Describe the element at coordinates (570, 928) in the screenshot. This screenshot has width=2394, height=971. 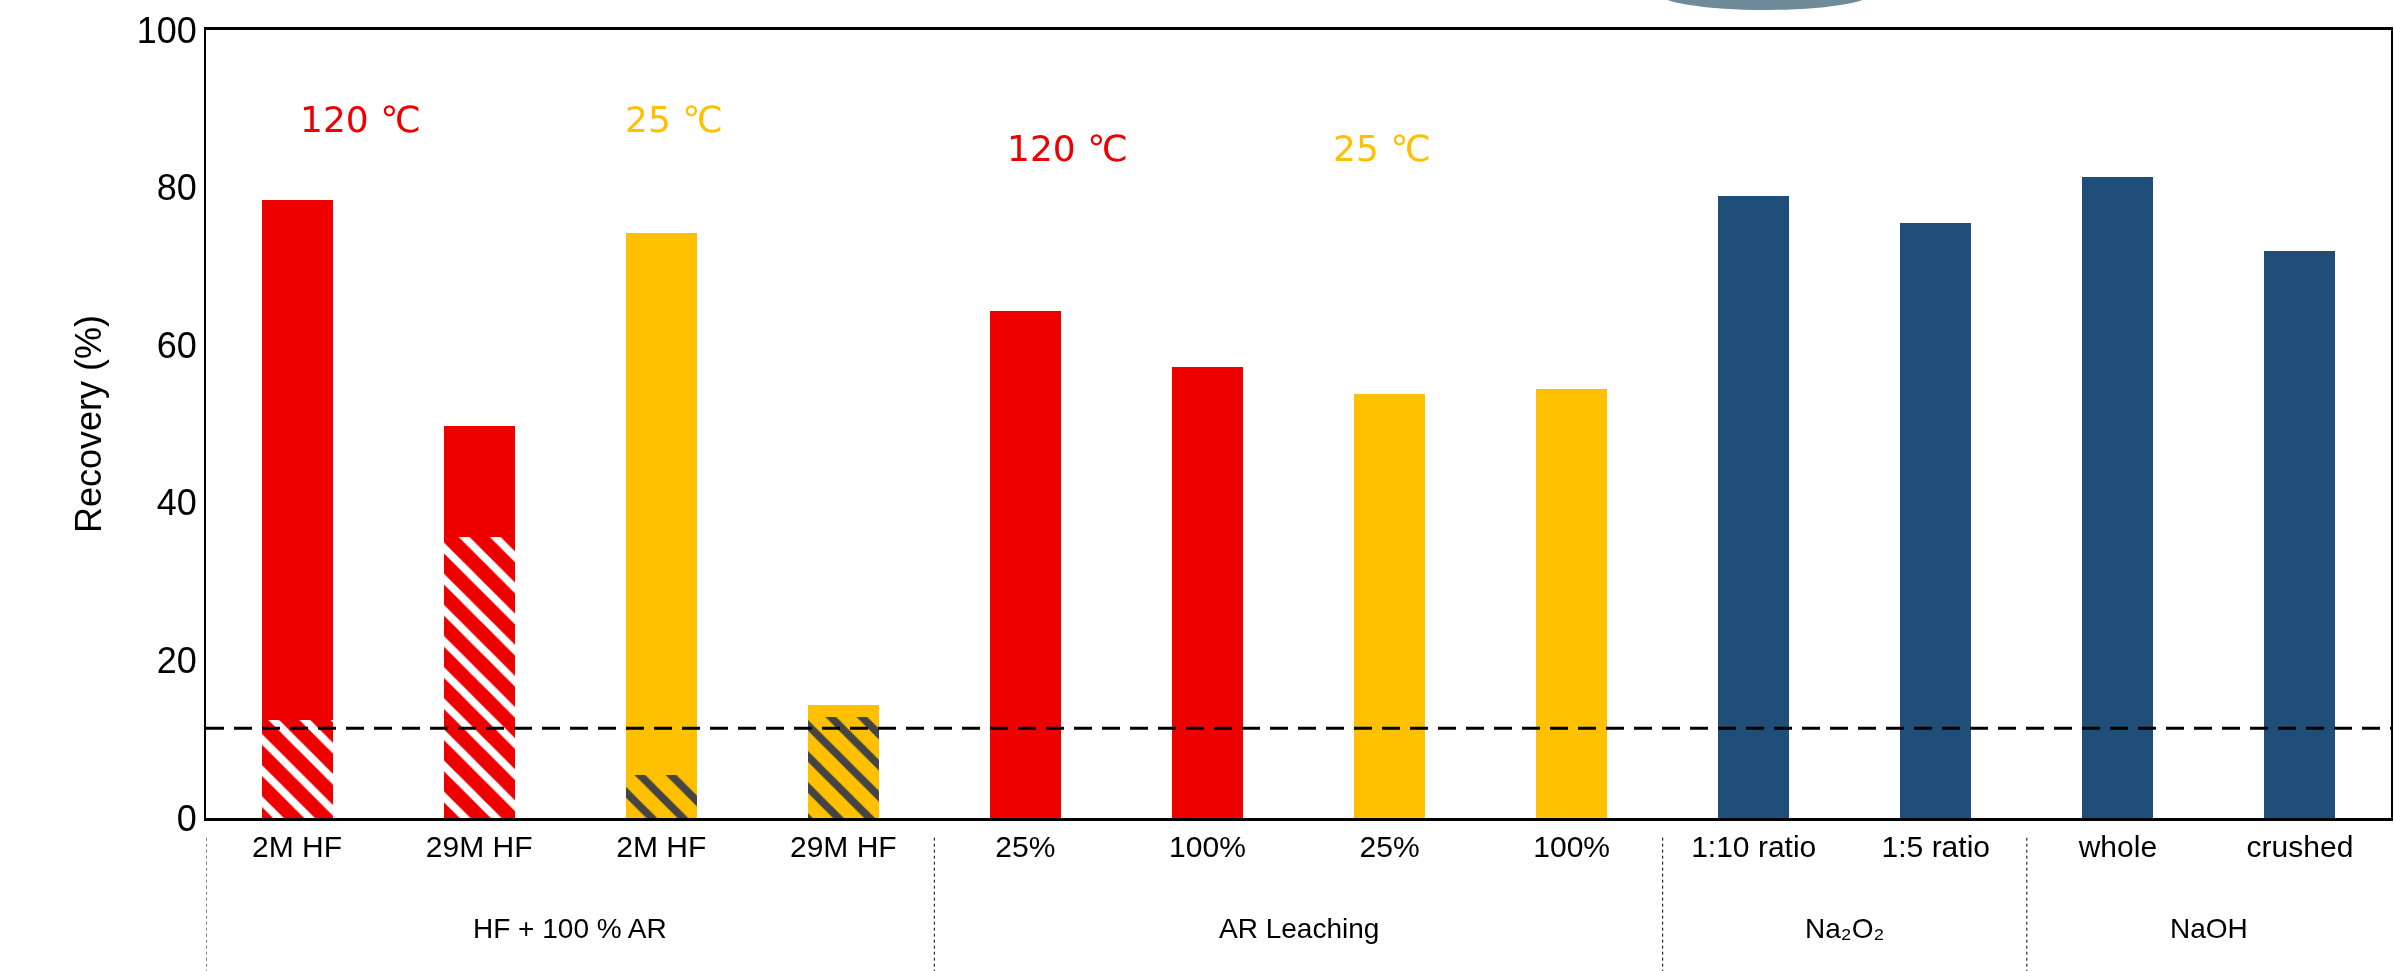
I see `text: HF + 100 % AR` at that location.